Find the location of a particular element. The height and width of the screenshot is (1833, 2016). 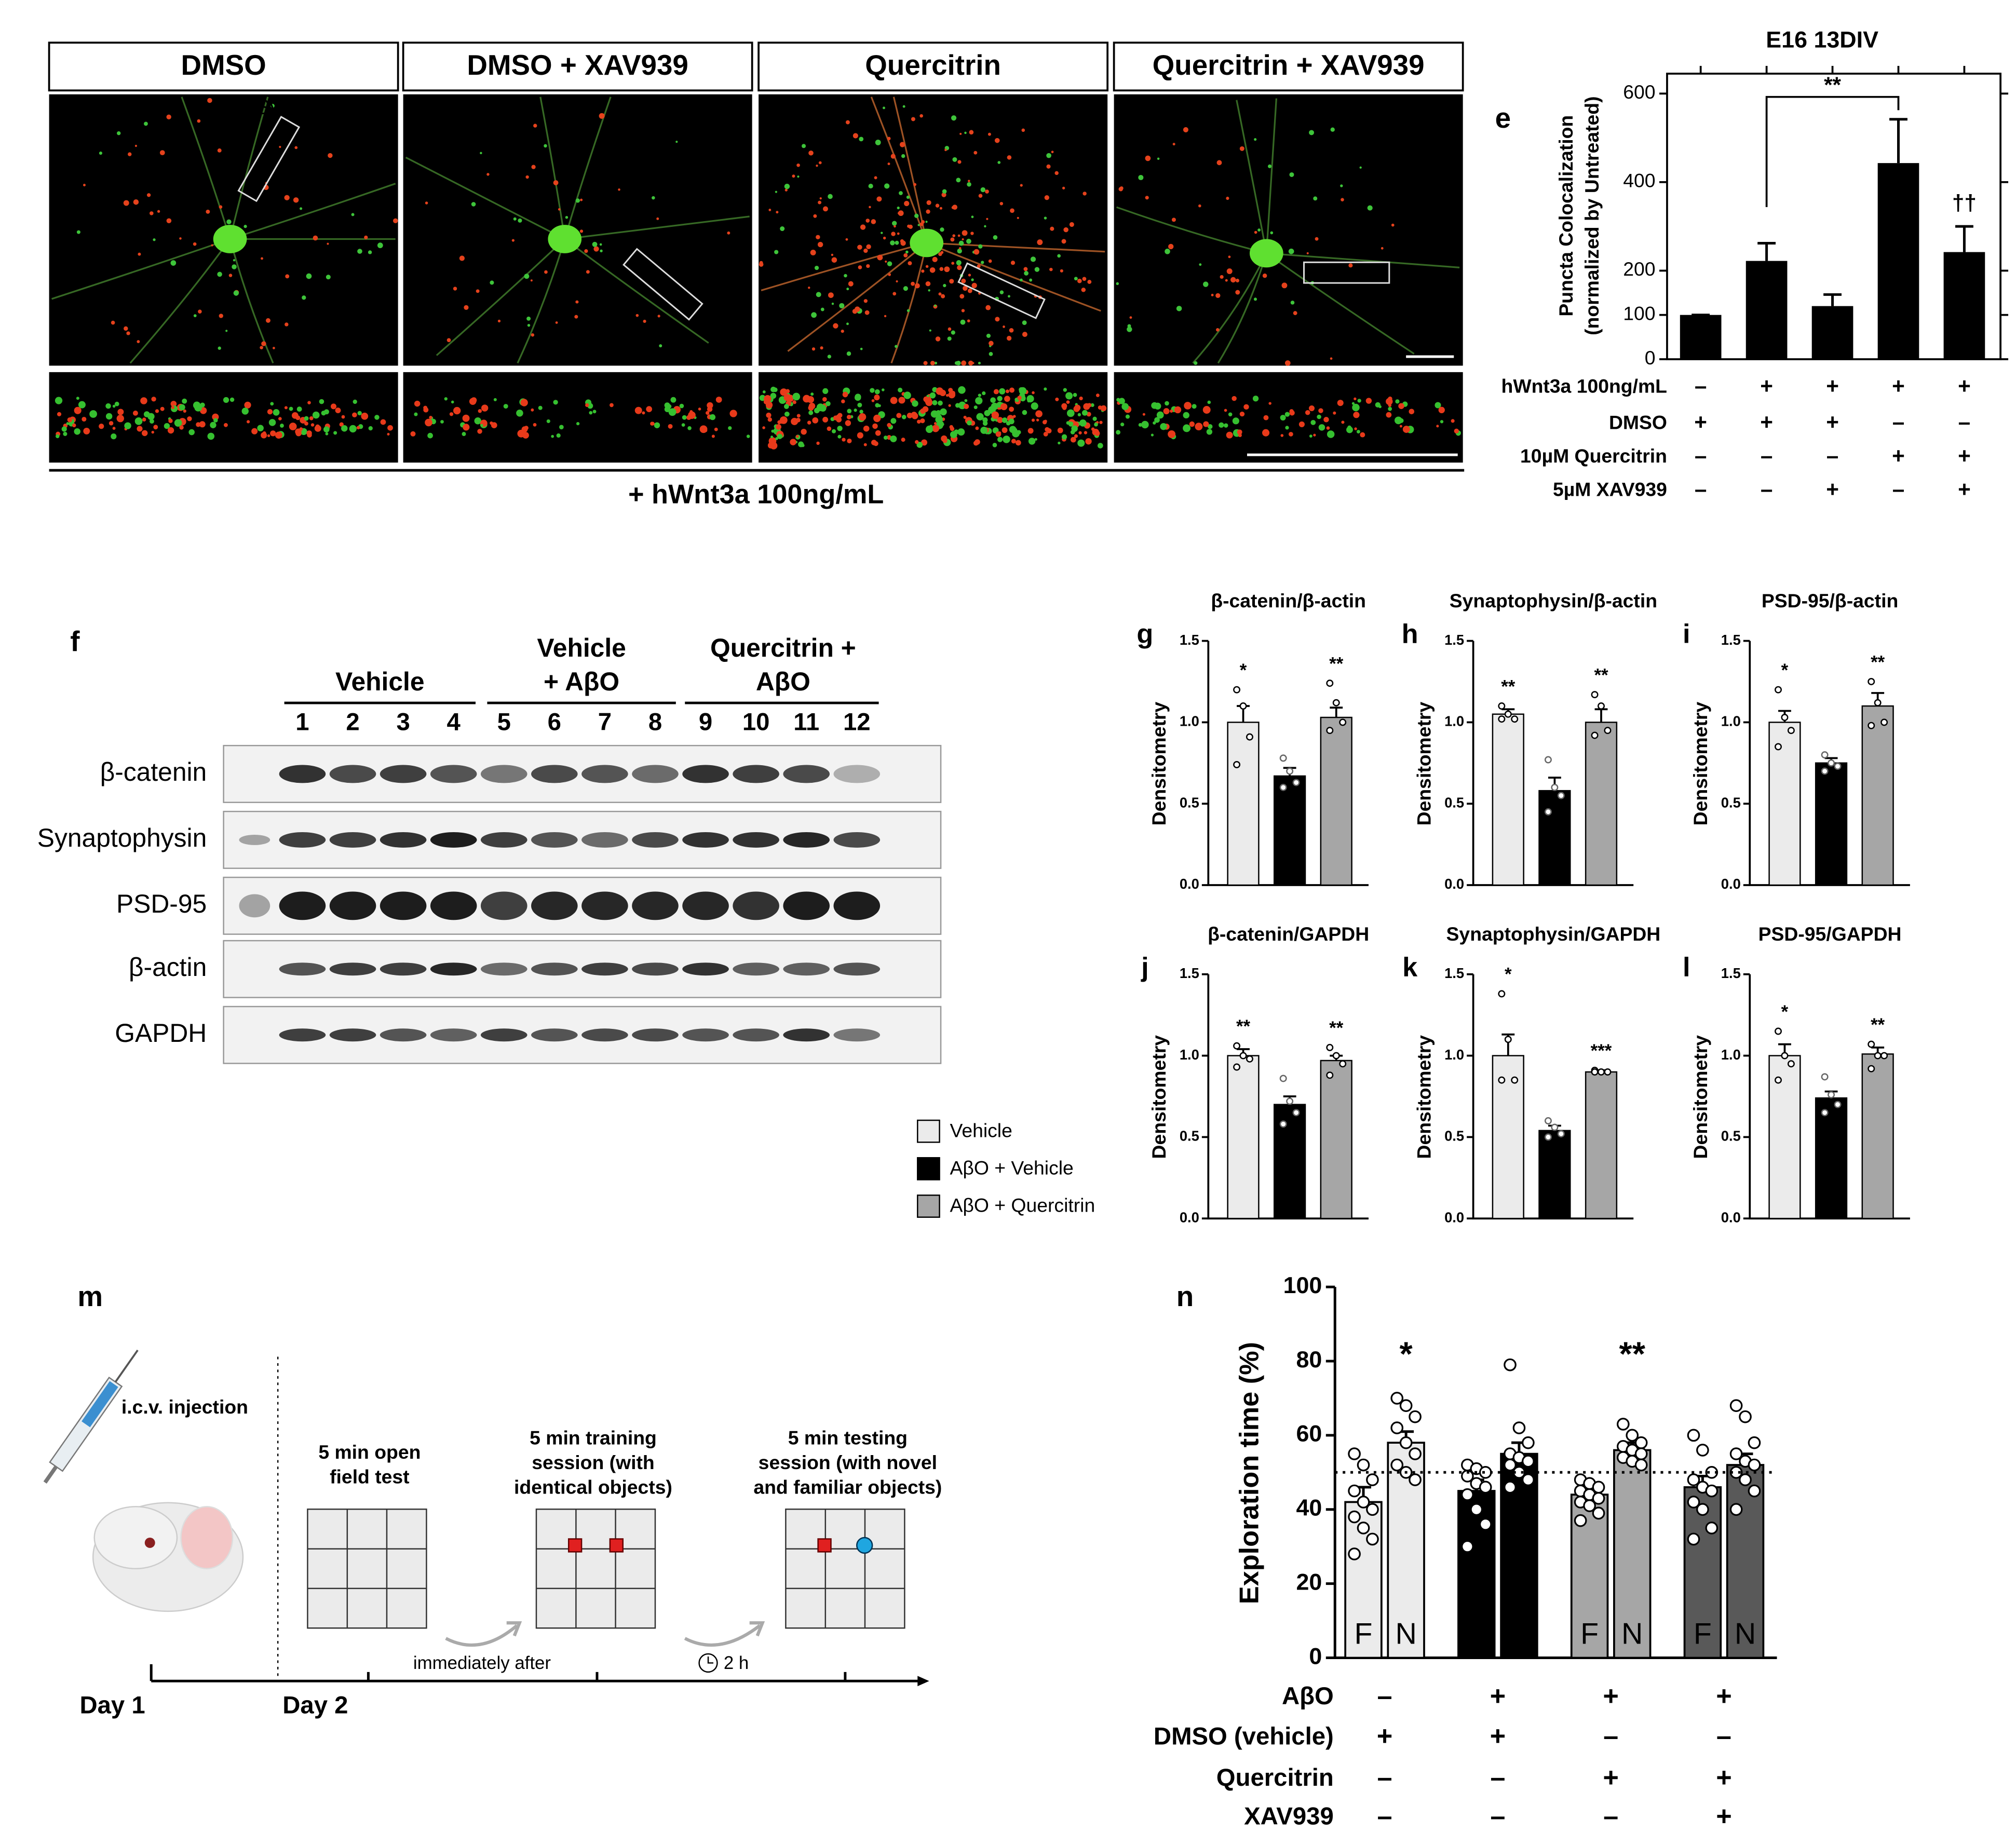

step-label: 5 min testing is located at coordinates (848, 1438).